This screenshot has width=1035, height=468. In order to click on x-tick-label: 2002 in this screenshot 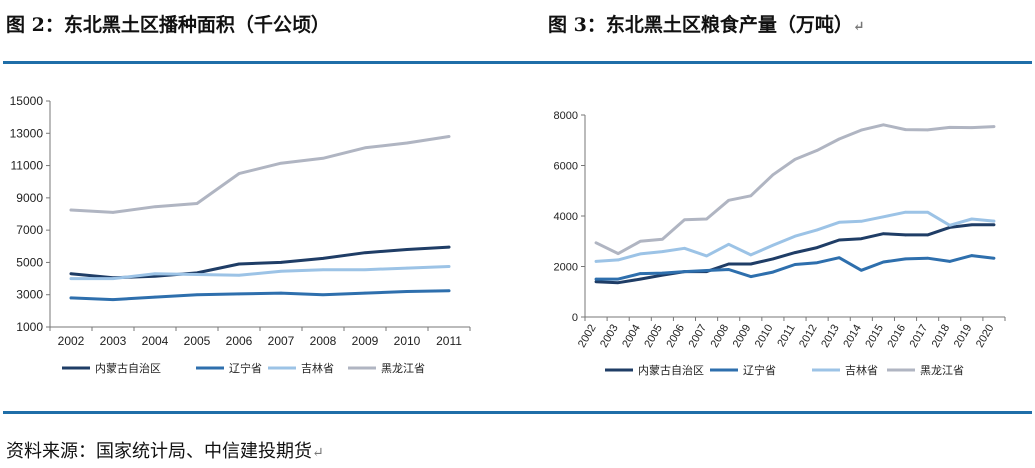, I will do `click(71, 341)`.